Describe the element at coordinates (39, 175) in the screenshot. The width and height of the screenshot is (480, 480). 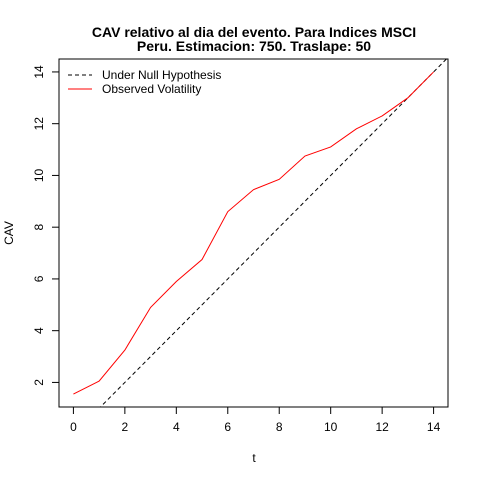
I see `y-tick-label: 10` at that location.